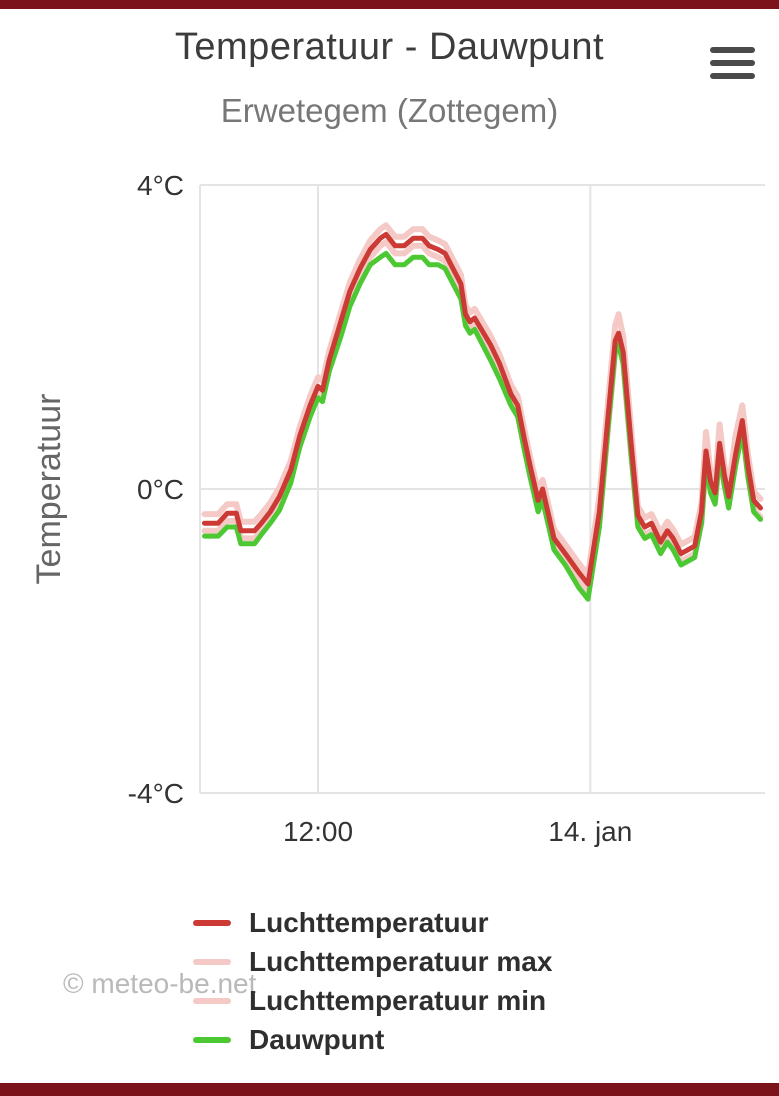  I want to click on bottom-accent-bar, so click(389, 1089).